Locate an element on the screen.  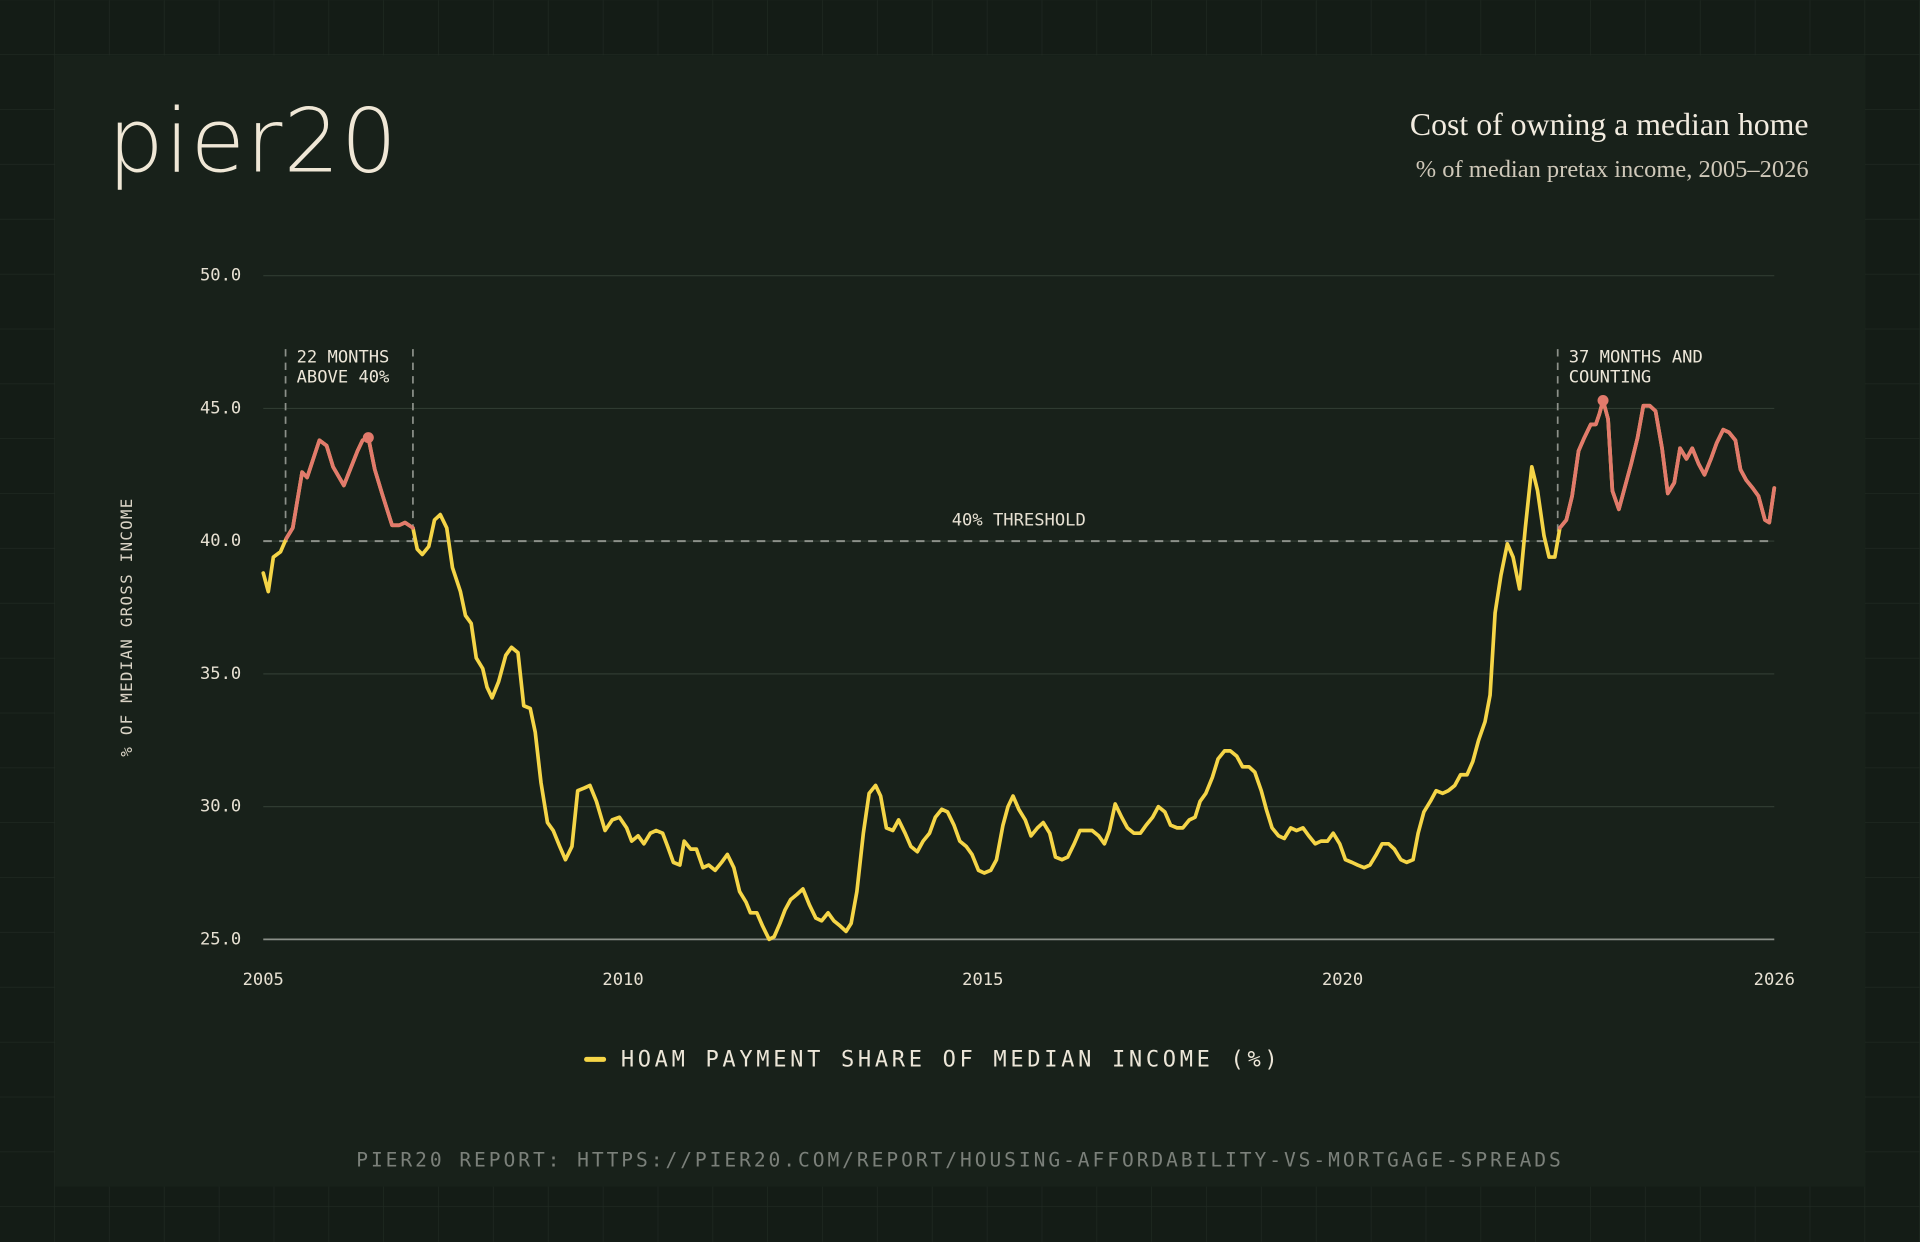
x-tick-label: 2020 is located at coordinates (1342, 980).